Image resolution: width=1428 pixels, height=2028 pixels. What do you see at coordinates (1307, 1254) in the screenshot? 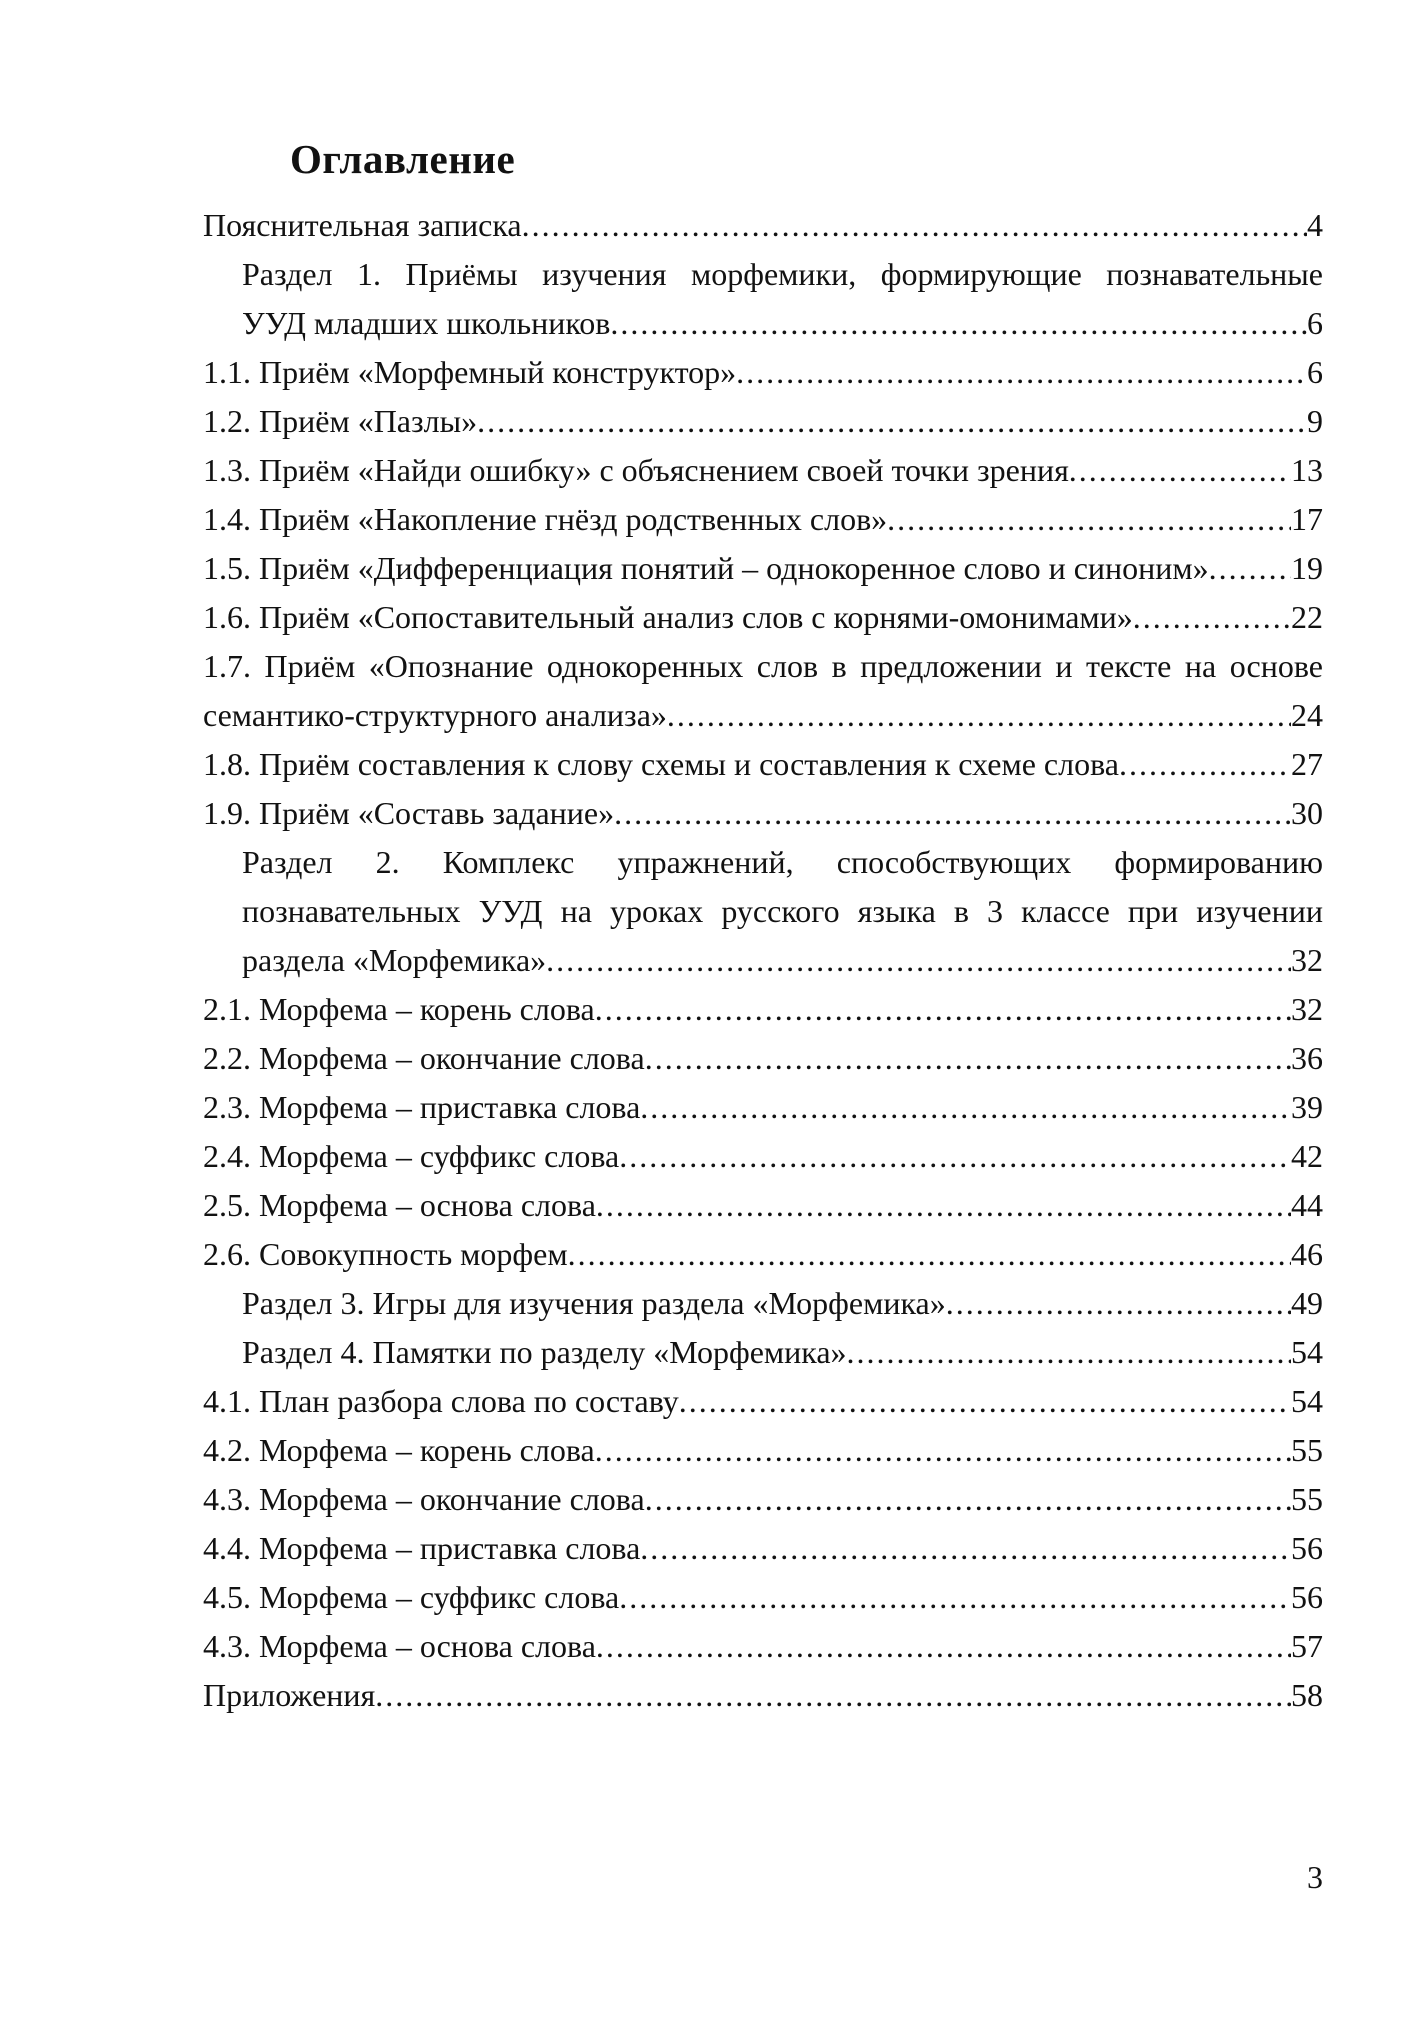
I see `toc-entry-page-number: 46` at bounding box center [1307, 1254].